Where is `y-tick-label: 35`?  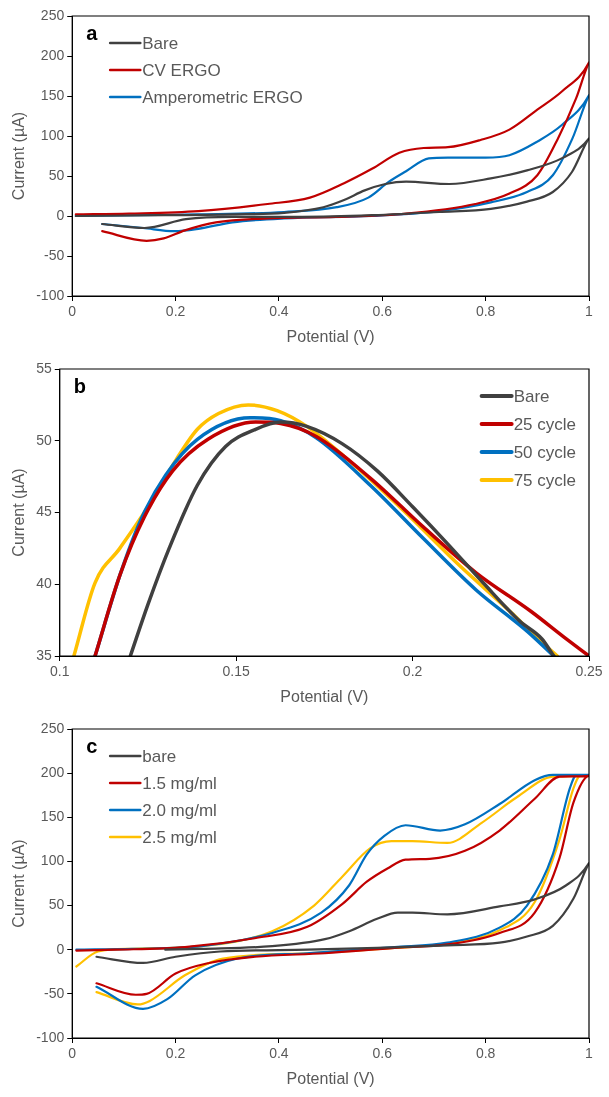 y-tick-label: 35 is located at coordinates (44, 654).